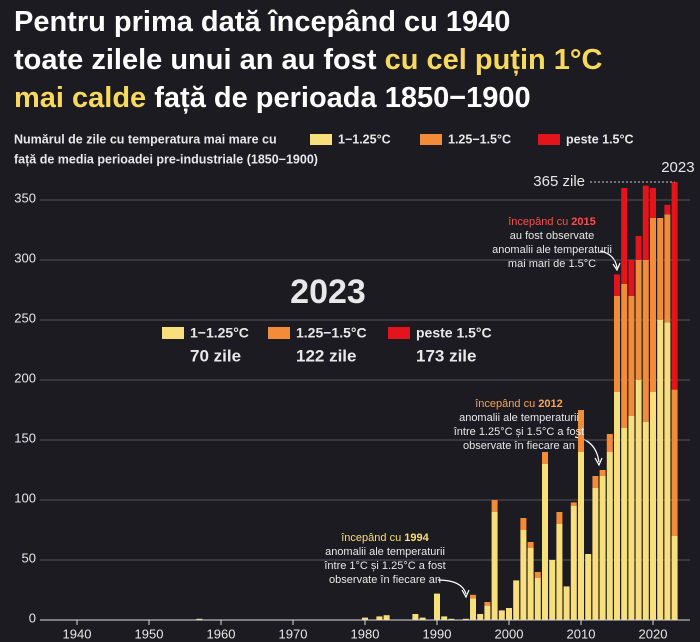 The image size is (700, 642). Describe the element at coordinates (583, 222) in the screenshot. I see `annotation-year: 2015` at that location.